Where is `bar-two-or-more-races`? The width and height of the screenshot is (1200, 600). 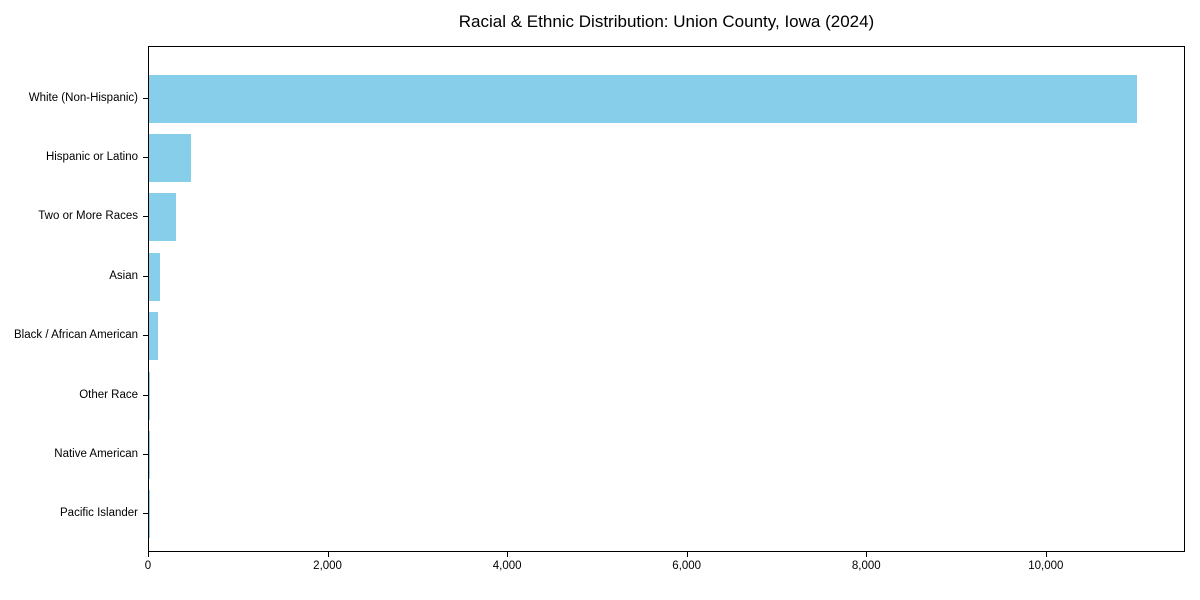
bar-two-or-more-races is located at coordinates (162, 217).